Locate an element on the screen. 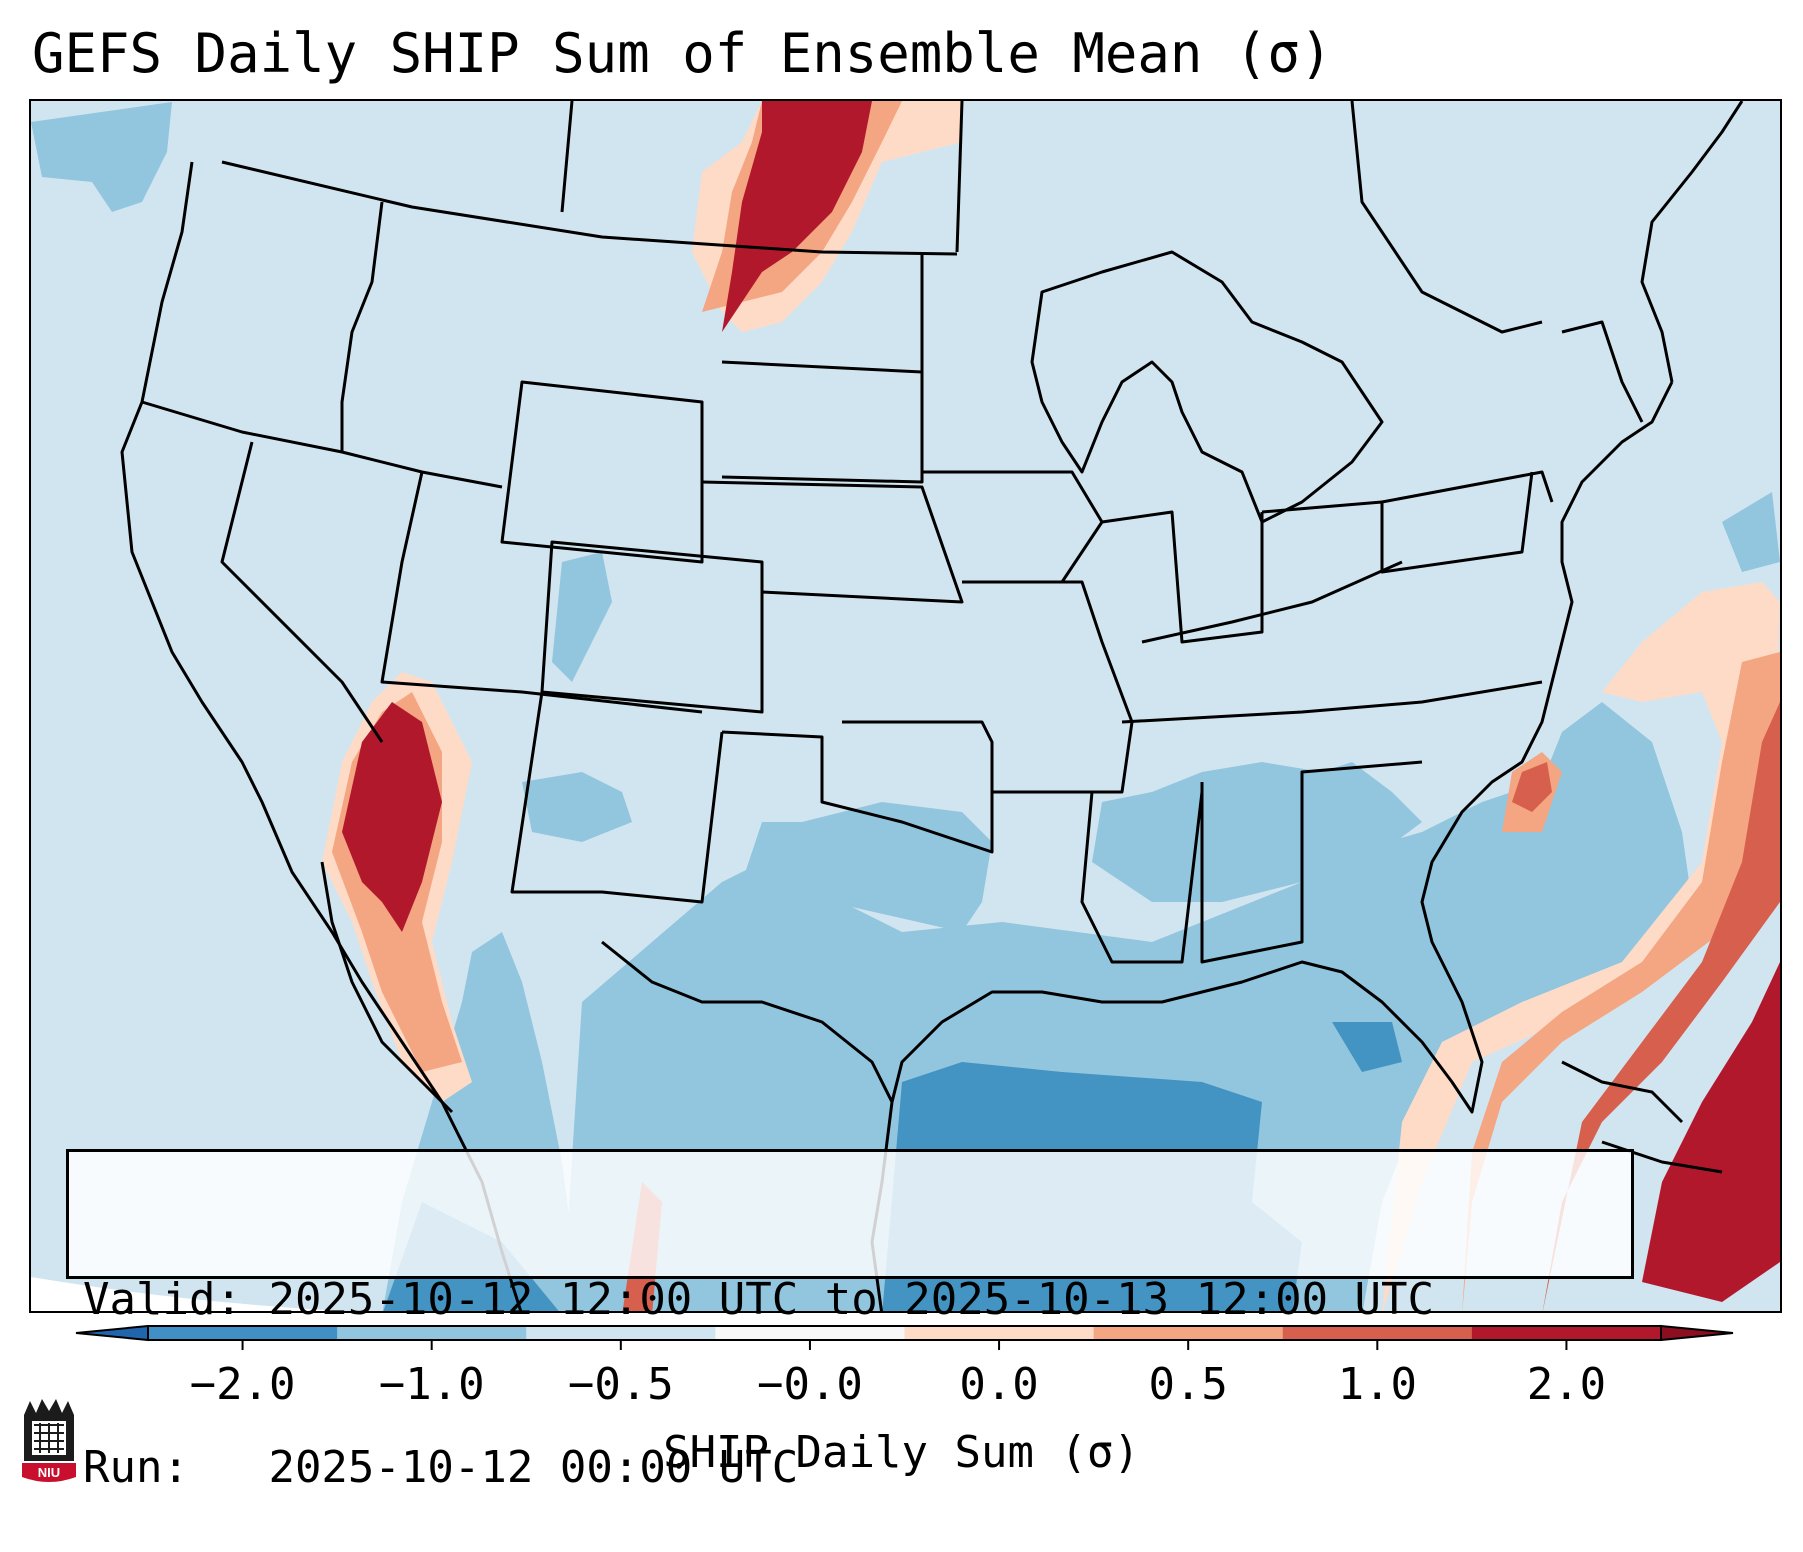  state-ok-tx is located at coordinates (857, 787).